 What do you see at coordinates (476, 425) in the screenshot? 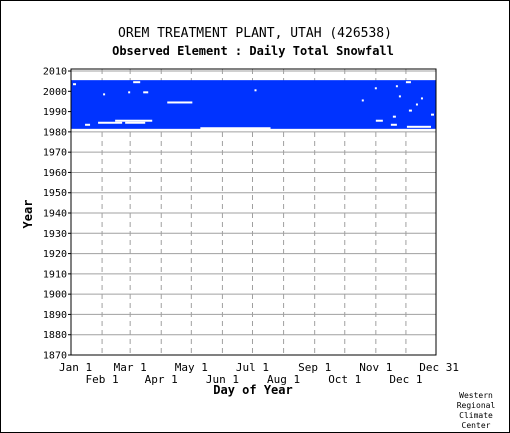
I see `credit-line-4: Center` at bounding box center [476, 425].